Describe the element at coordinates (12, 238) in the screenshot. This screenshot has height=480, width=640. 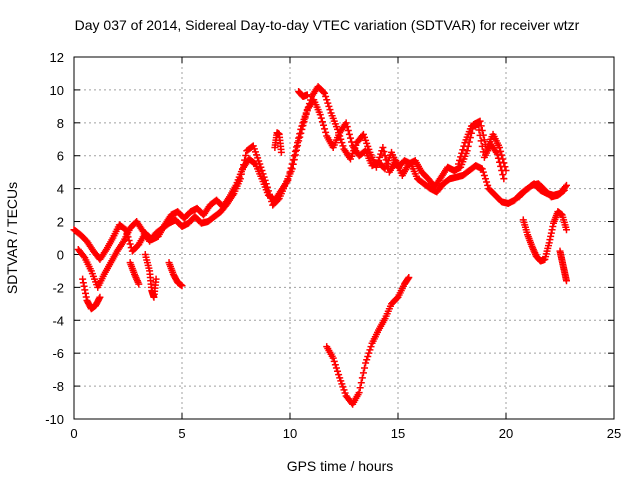
I see `y-axis-label: SDTVAR / TECUs` at that location.